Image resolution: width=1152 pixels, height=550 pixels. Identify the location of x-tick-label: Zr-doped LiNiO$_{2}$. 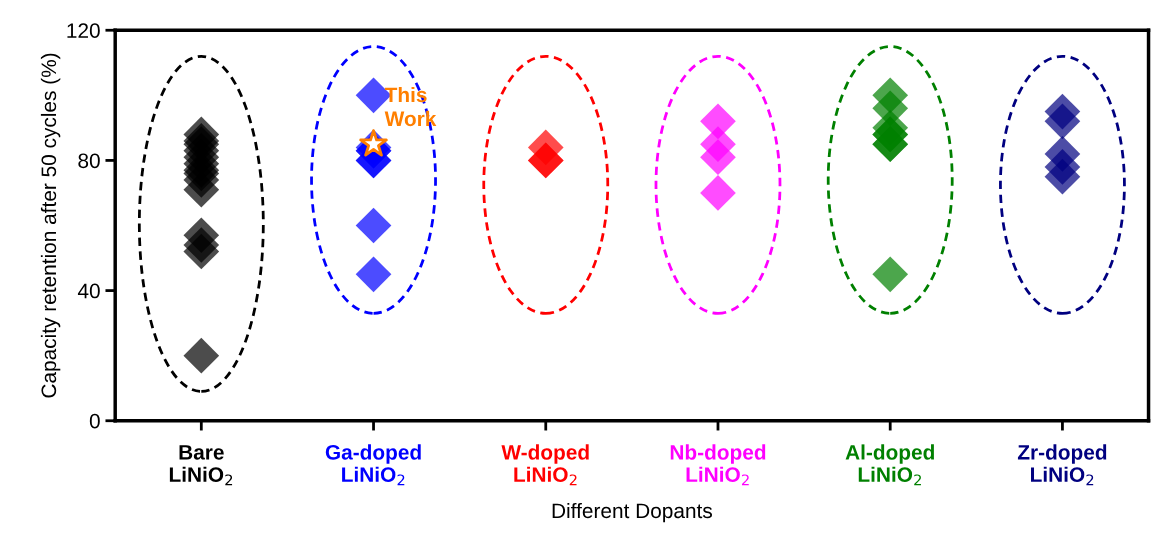
(1062, 465).